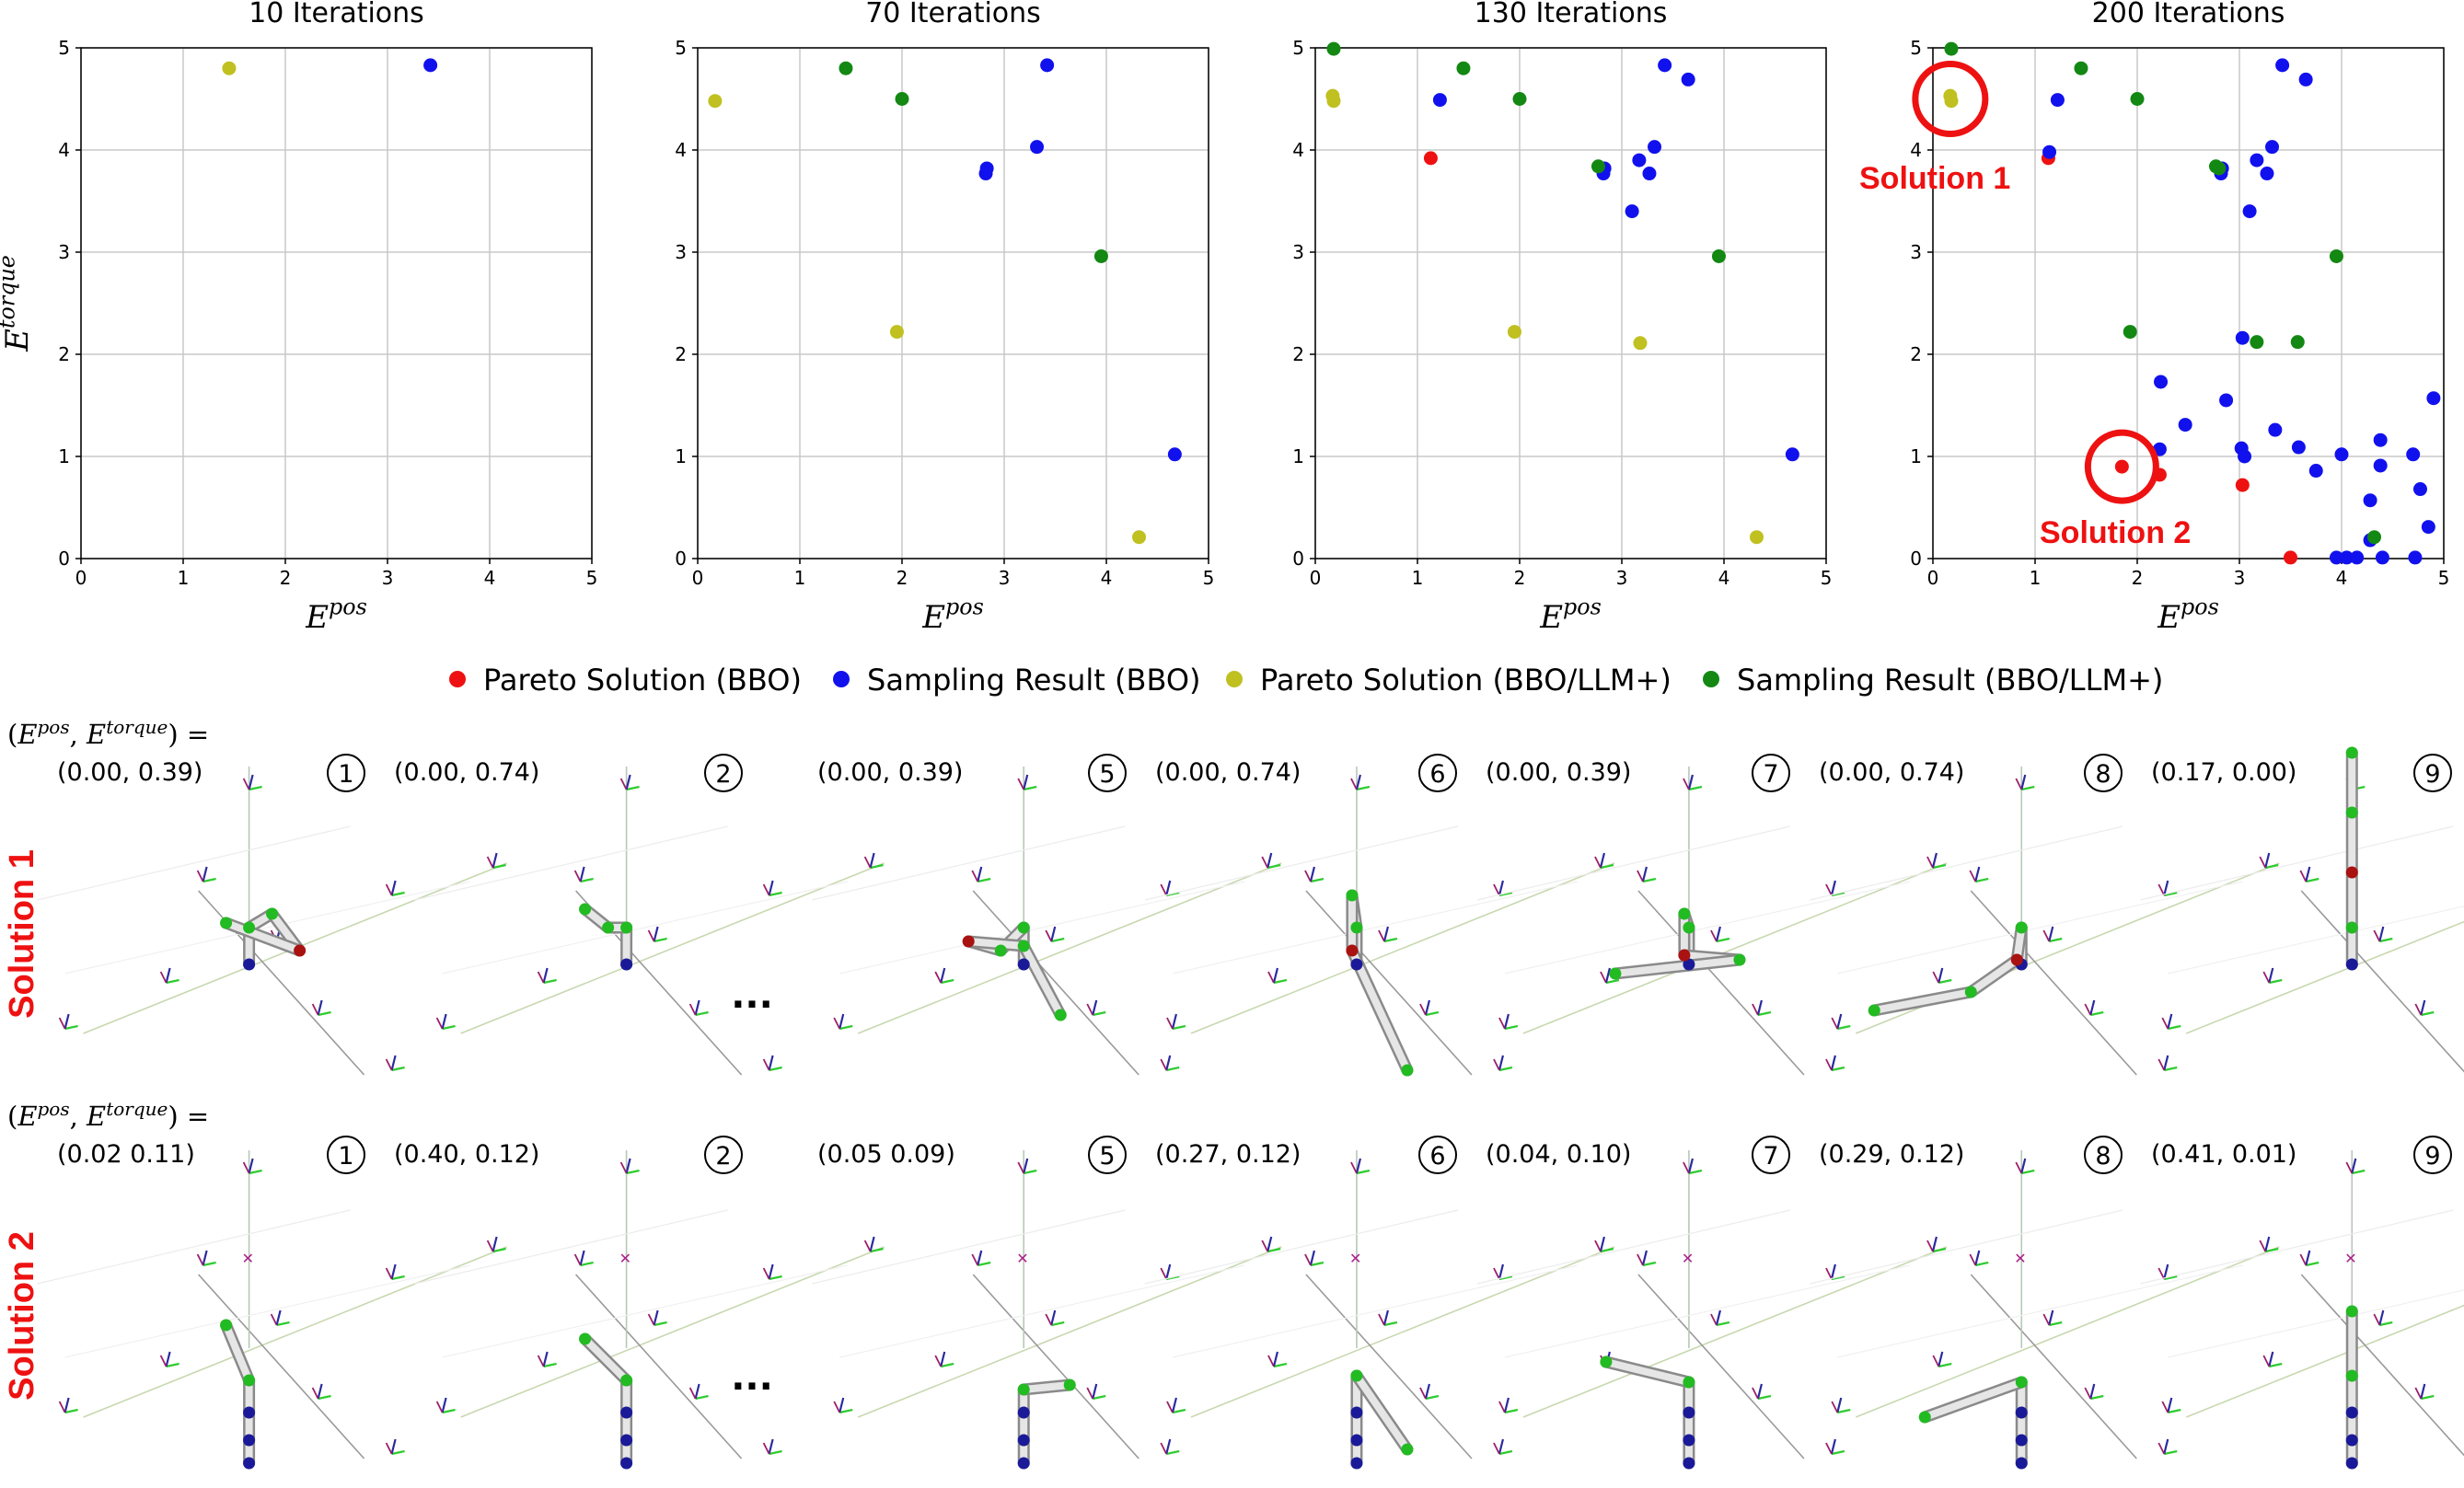  I want to click on x-axis-label: Epos, so click(1571, 615).